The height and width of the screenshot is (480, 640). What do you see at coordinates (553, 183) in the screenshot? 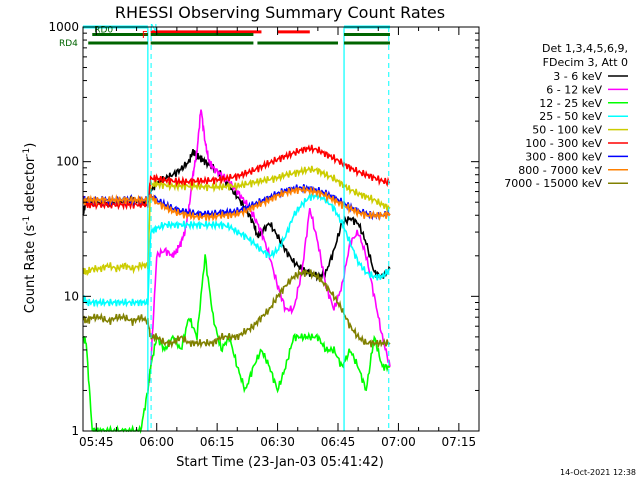
I see `legend-entry-label: 7000 - 15000 keV` at bounding box center [553, 183].